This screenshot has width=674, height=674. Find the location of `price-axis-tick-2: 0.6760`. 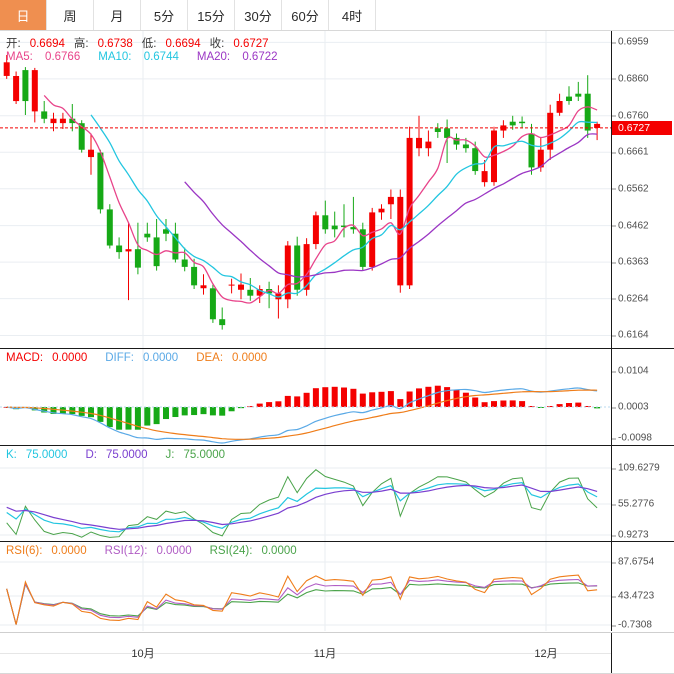

price-axis-tick-2: 0.6760 is located at coordinates (630, 115).